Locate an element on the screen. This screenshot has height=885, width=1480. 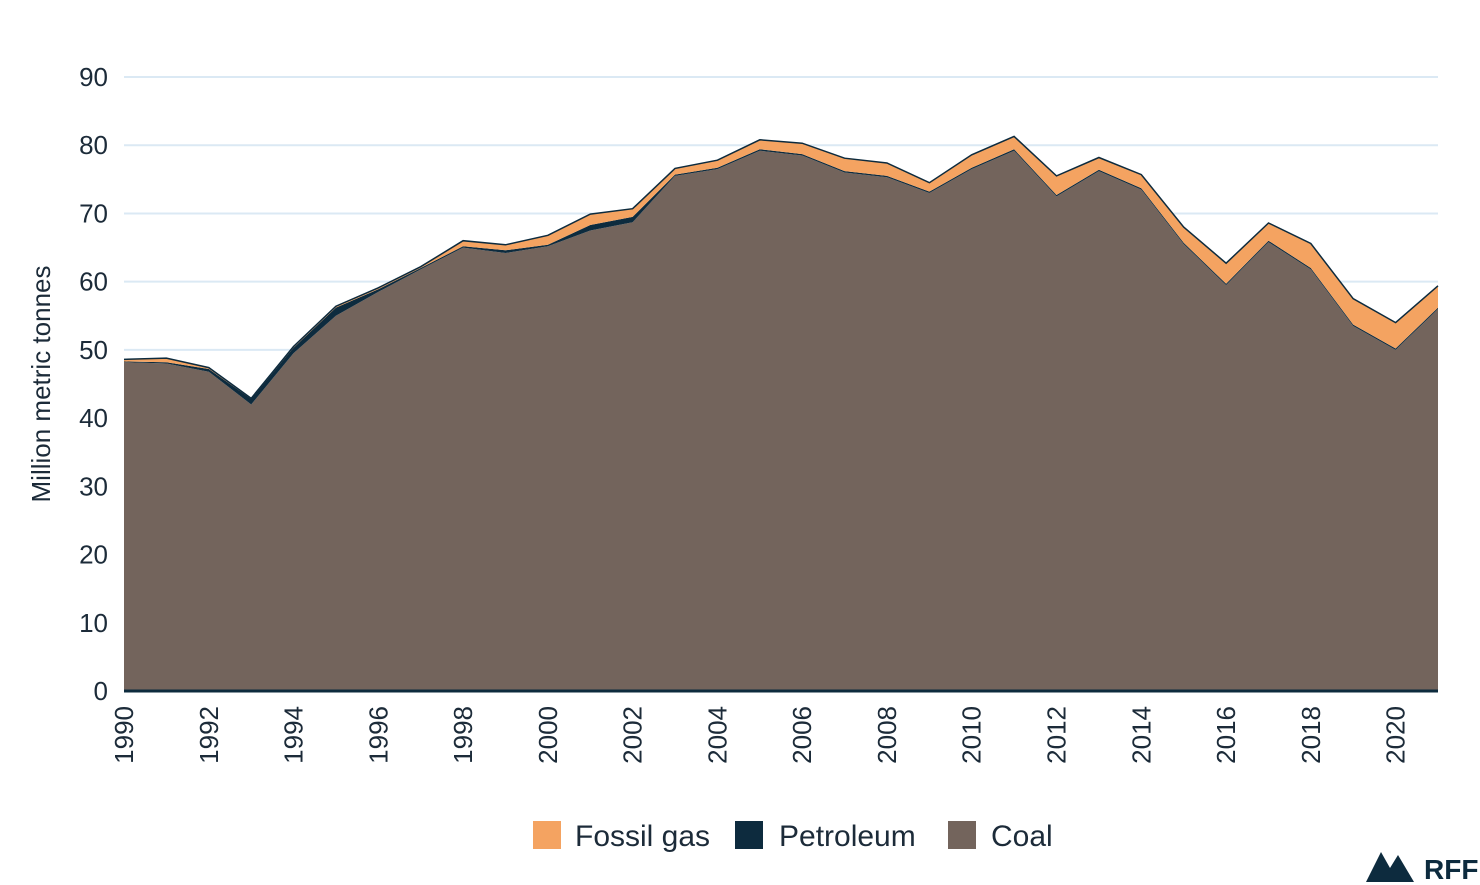
y-tick-label: 30 is located at coordinates (93, 486).